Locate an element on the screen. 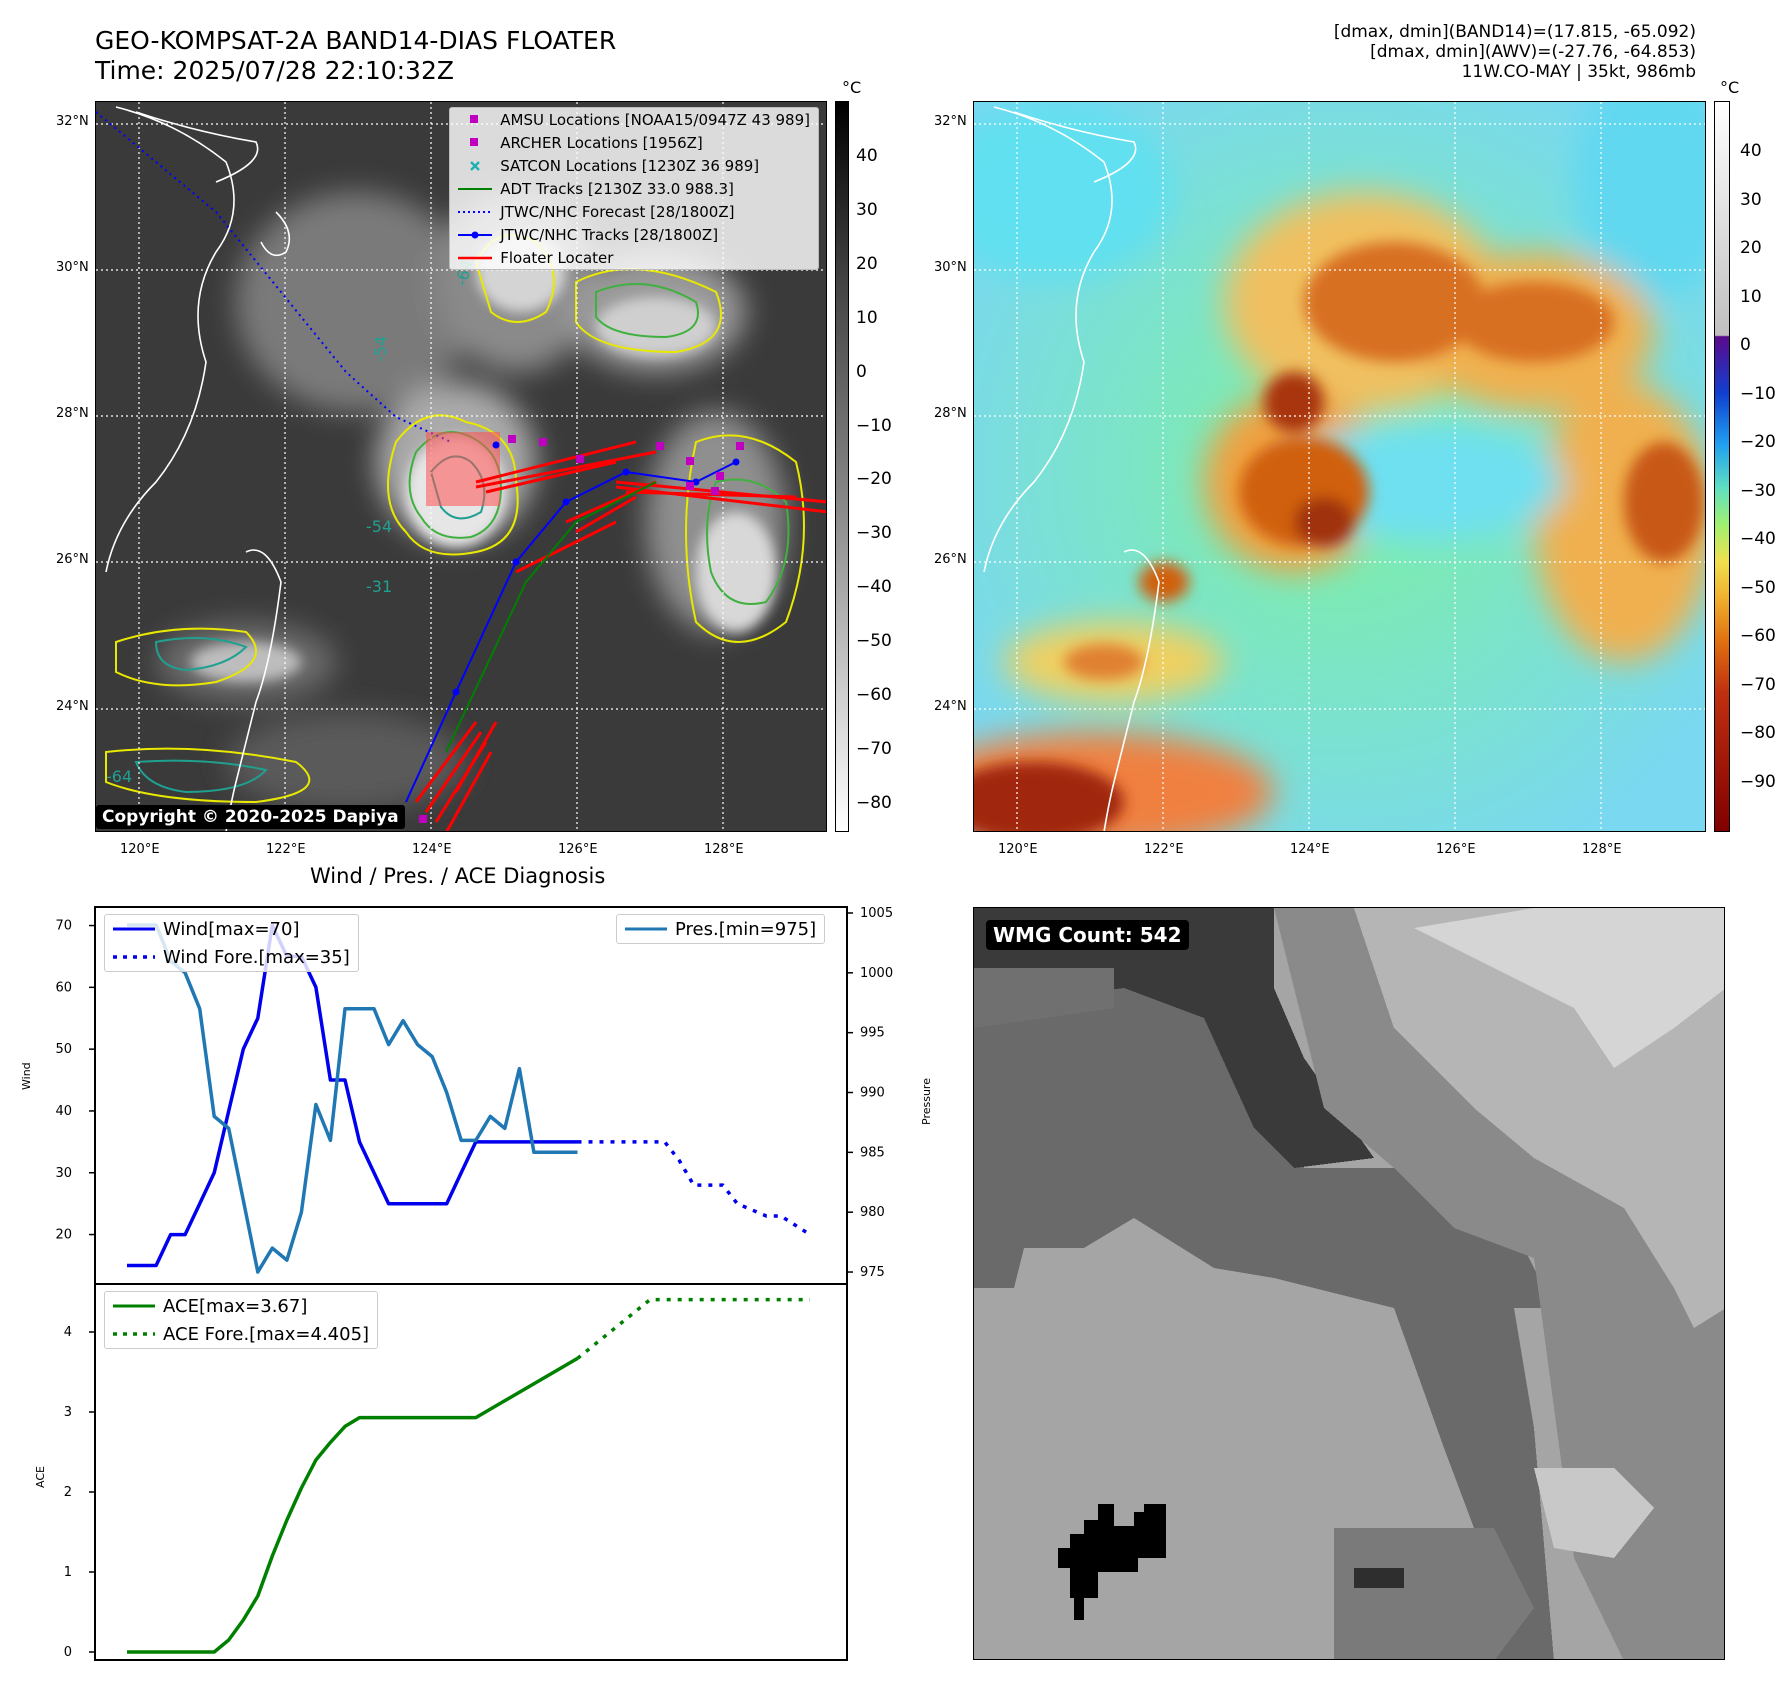 The width and height of the screenshot is (1788, 1690). legend-label: JTWC/NHC Tracks [28/1800Z] is located at coordinates (609, 234).